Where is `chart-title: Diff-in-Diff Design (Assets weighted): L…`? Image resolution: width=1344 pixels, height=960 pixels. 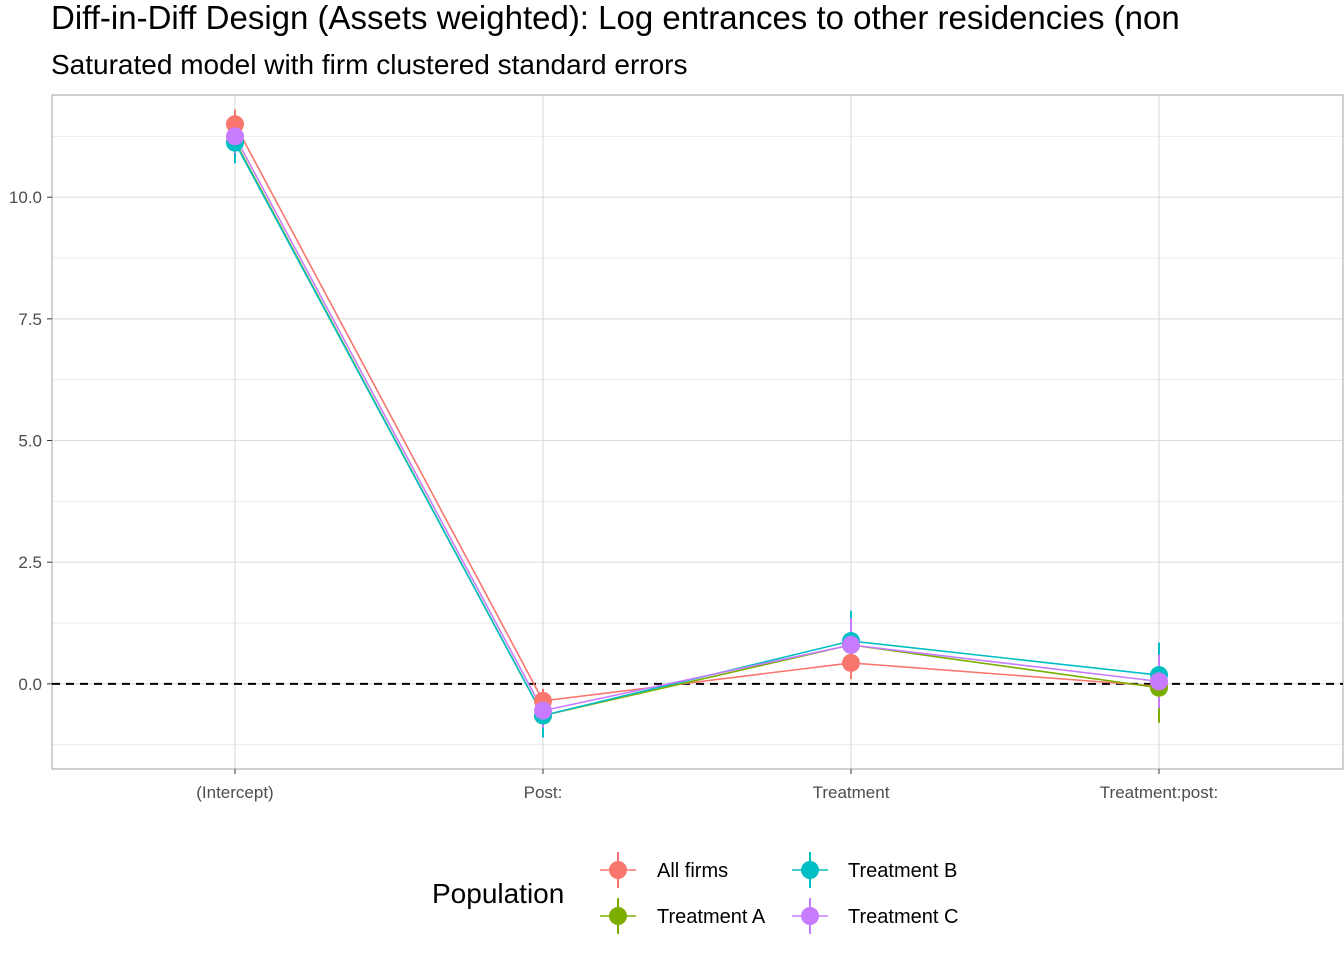 chart-title: Diff-in-Diff Design (Assets weighted): L… is located at coordinates (615, 18).